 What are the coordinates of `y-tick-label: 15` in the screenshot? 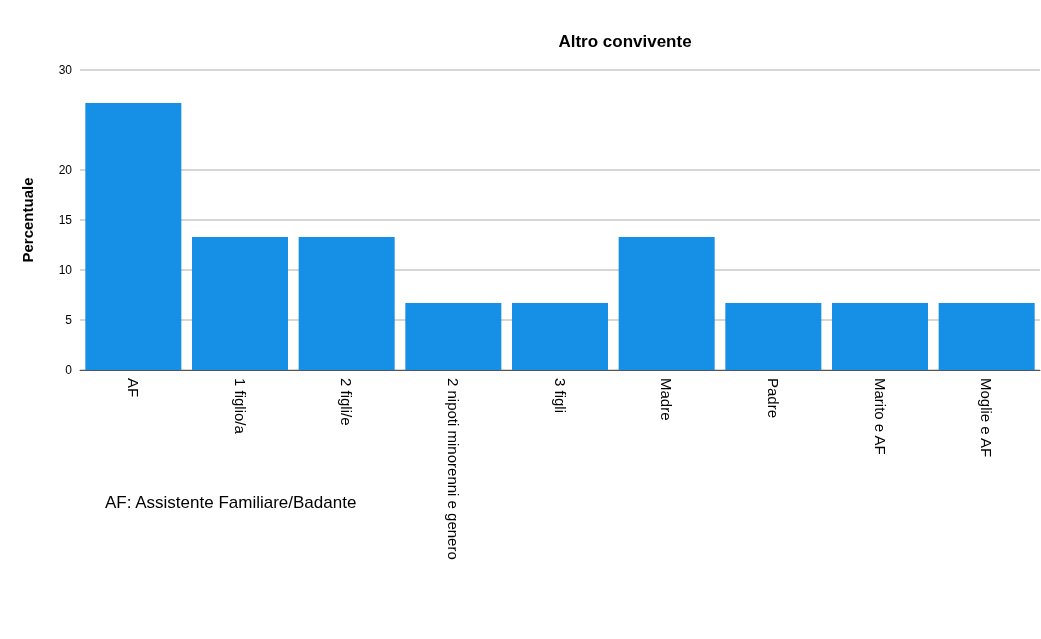 It's located at (65, 220).